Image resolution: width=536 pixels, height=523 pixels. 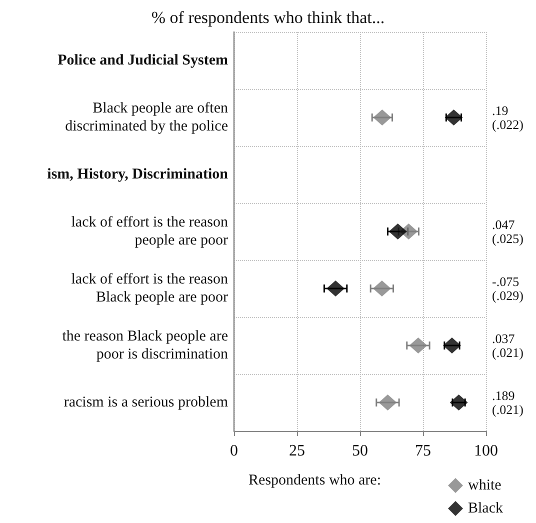 What do you see at coordinates (146, 117) in the screenshot?
I see `y-tick-label: Black people are often discriminated by the police` at bounding box center [146, 117].